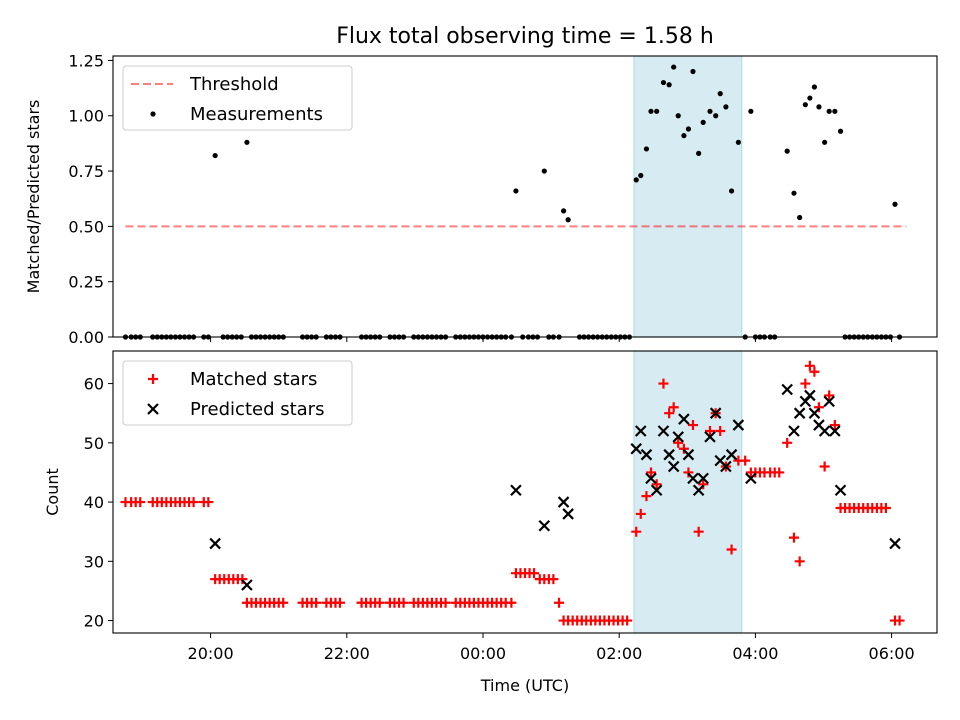 The image size is (960, 720). Describe the element at coordinates (525, 36) in the screenshot. I see `chart-title: Flux total observing time = 1.58 h` at that location.